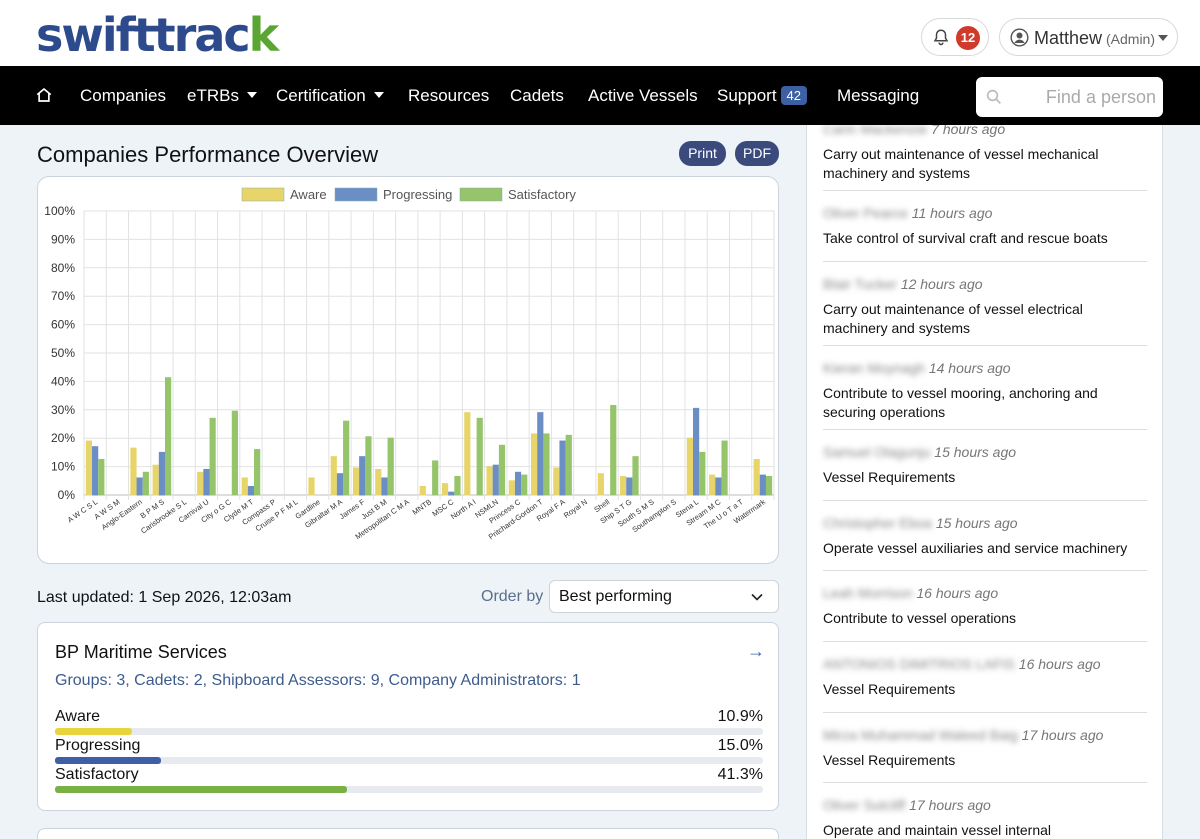 The width and height of the screenshot is (1200, 839). What do you see at coordinates (950, 805) in the screenshot?
I see `activity-time: 17 hours ago` at bounding box center [950, 805].